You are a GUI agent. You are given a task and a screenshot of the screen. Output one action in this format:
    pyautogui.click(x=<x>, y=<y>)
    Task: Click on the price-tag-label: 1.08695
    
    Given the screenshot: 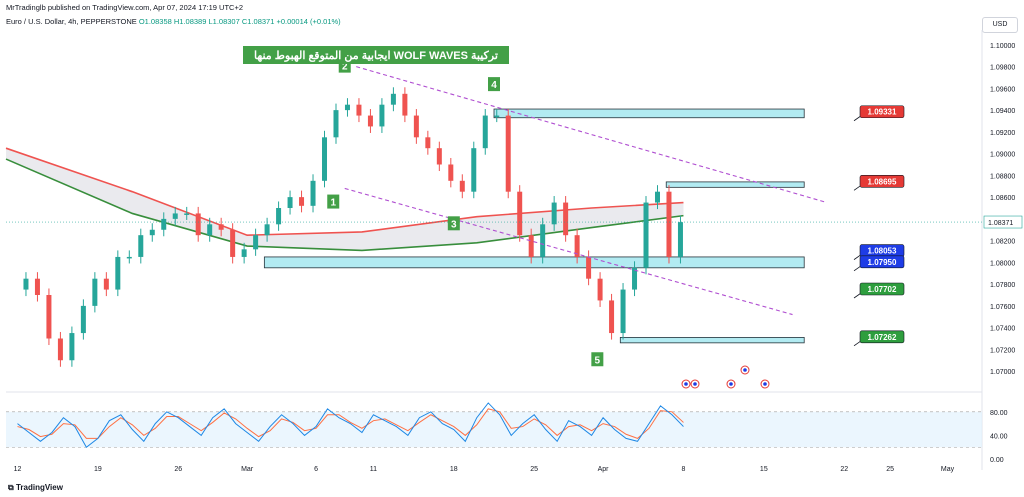 What is the action you would take?
    pyautogui.click(x=882, y=181)
    